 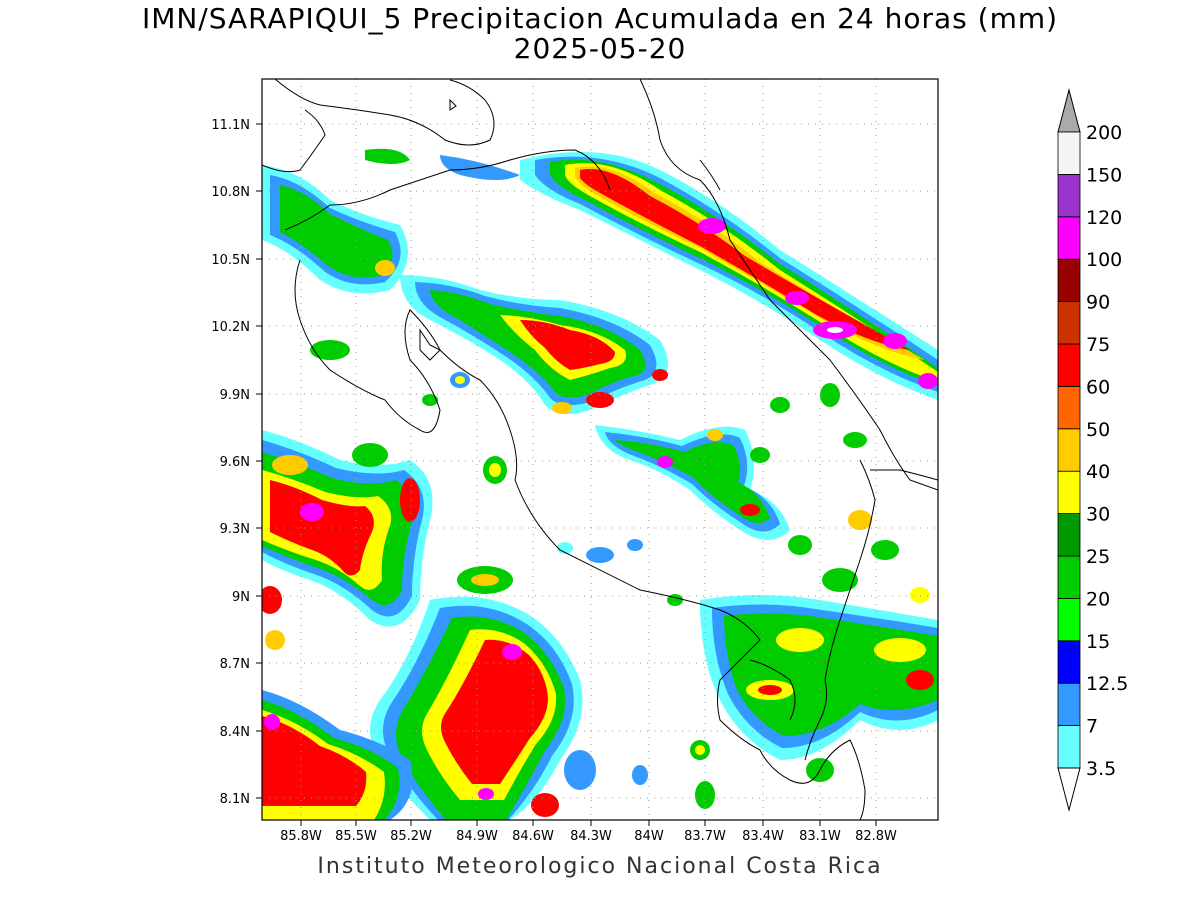 What do you see at coordinates (301, 836) in the screenshot?
I see `lon-tick-label: 85.8W` at bounding box center [301, 836].